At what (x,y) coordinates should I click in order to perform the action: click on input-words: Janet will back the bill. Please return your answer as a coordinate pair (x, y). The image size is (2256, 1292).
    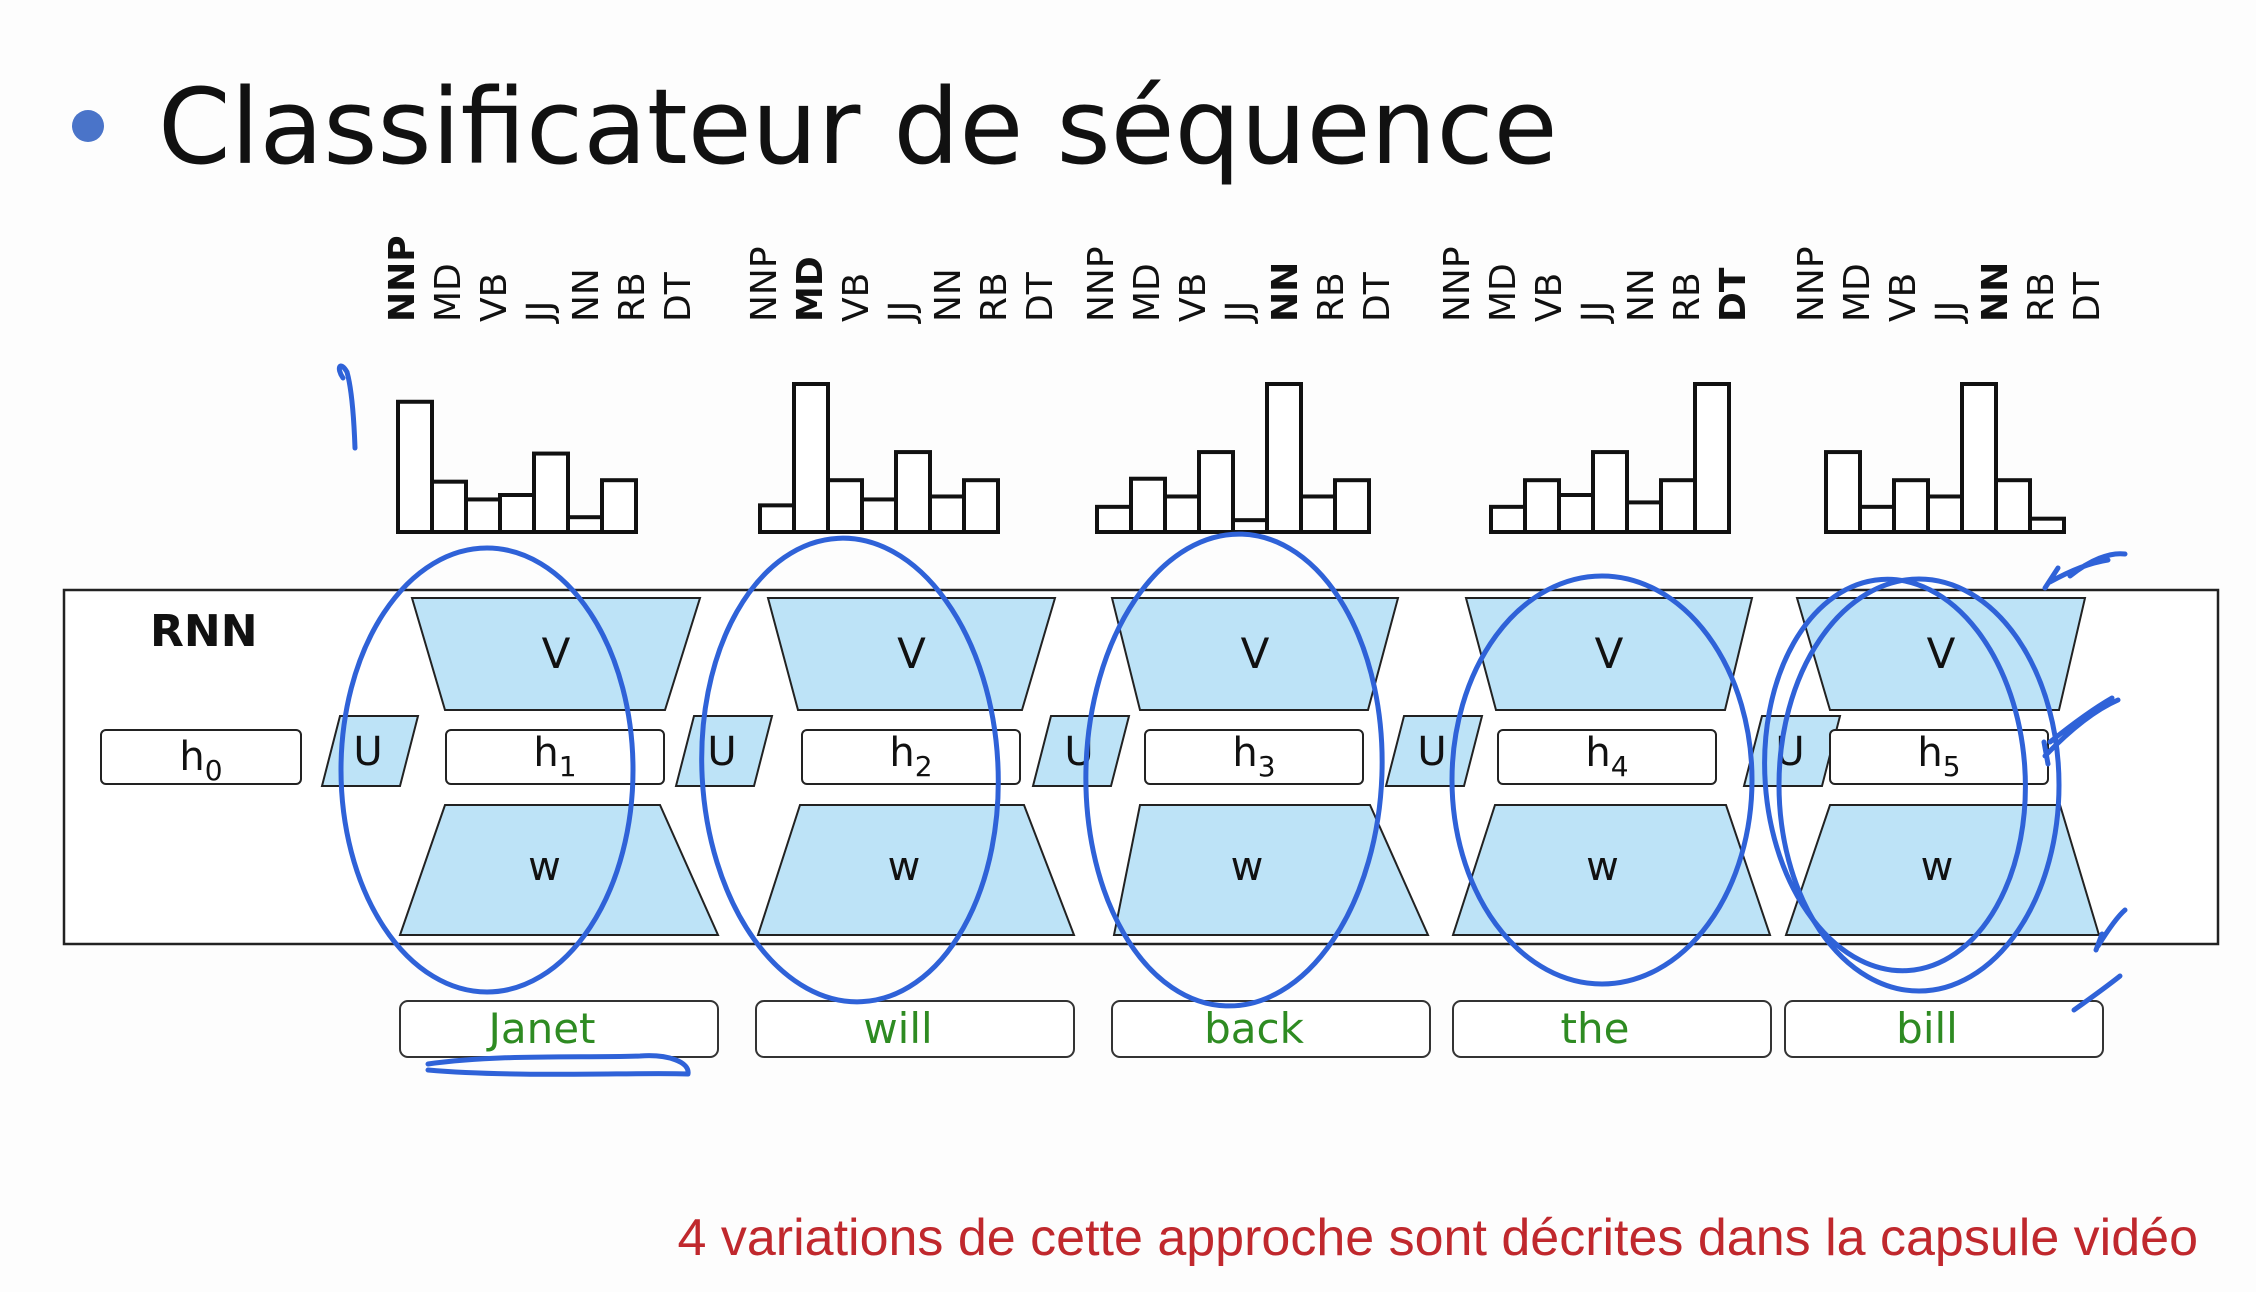
    Looking at the image, I should click on (1251, 1029).